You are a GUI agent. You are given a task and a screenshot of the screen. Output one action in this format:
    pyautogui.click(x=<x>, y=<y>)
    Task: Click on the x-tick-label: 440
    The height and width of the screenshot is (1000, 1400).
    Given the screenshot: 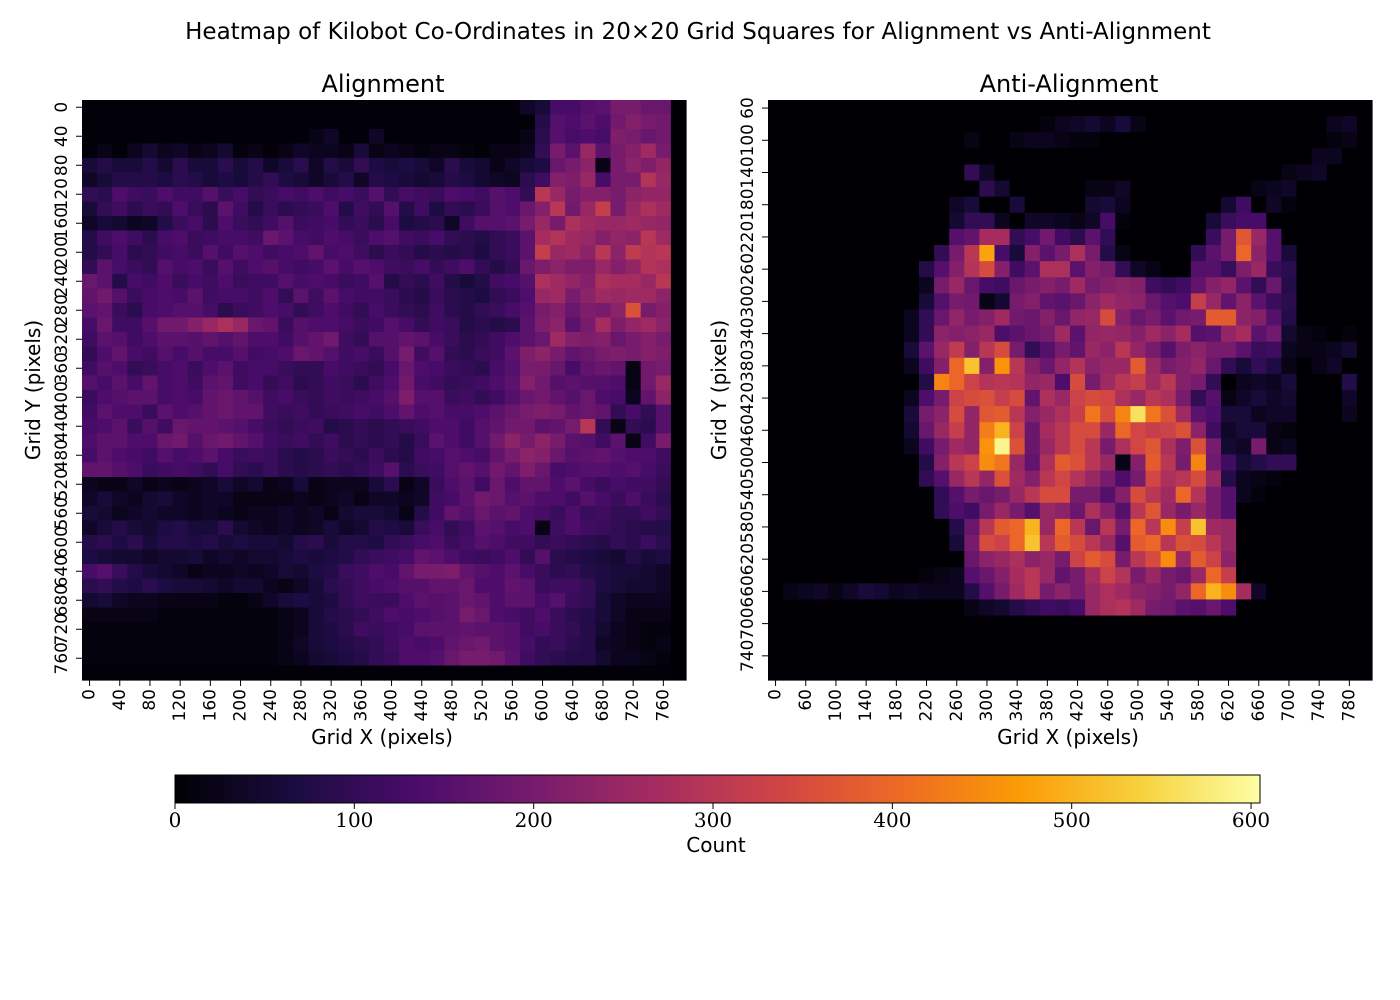 What is the action you would take?
    pyautogui.click(x=422, y=705)
    